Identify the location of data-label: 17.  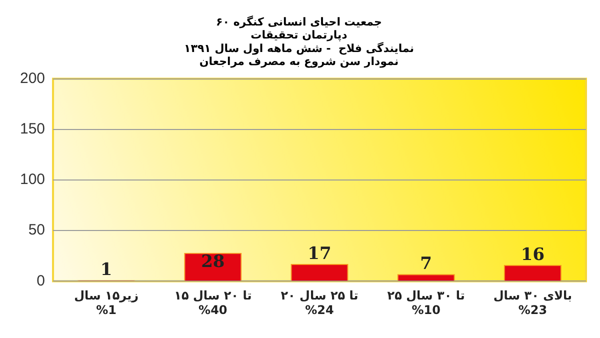
(320, 254).